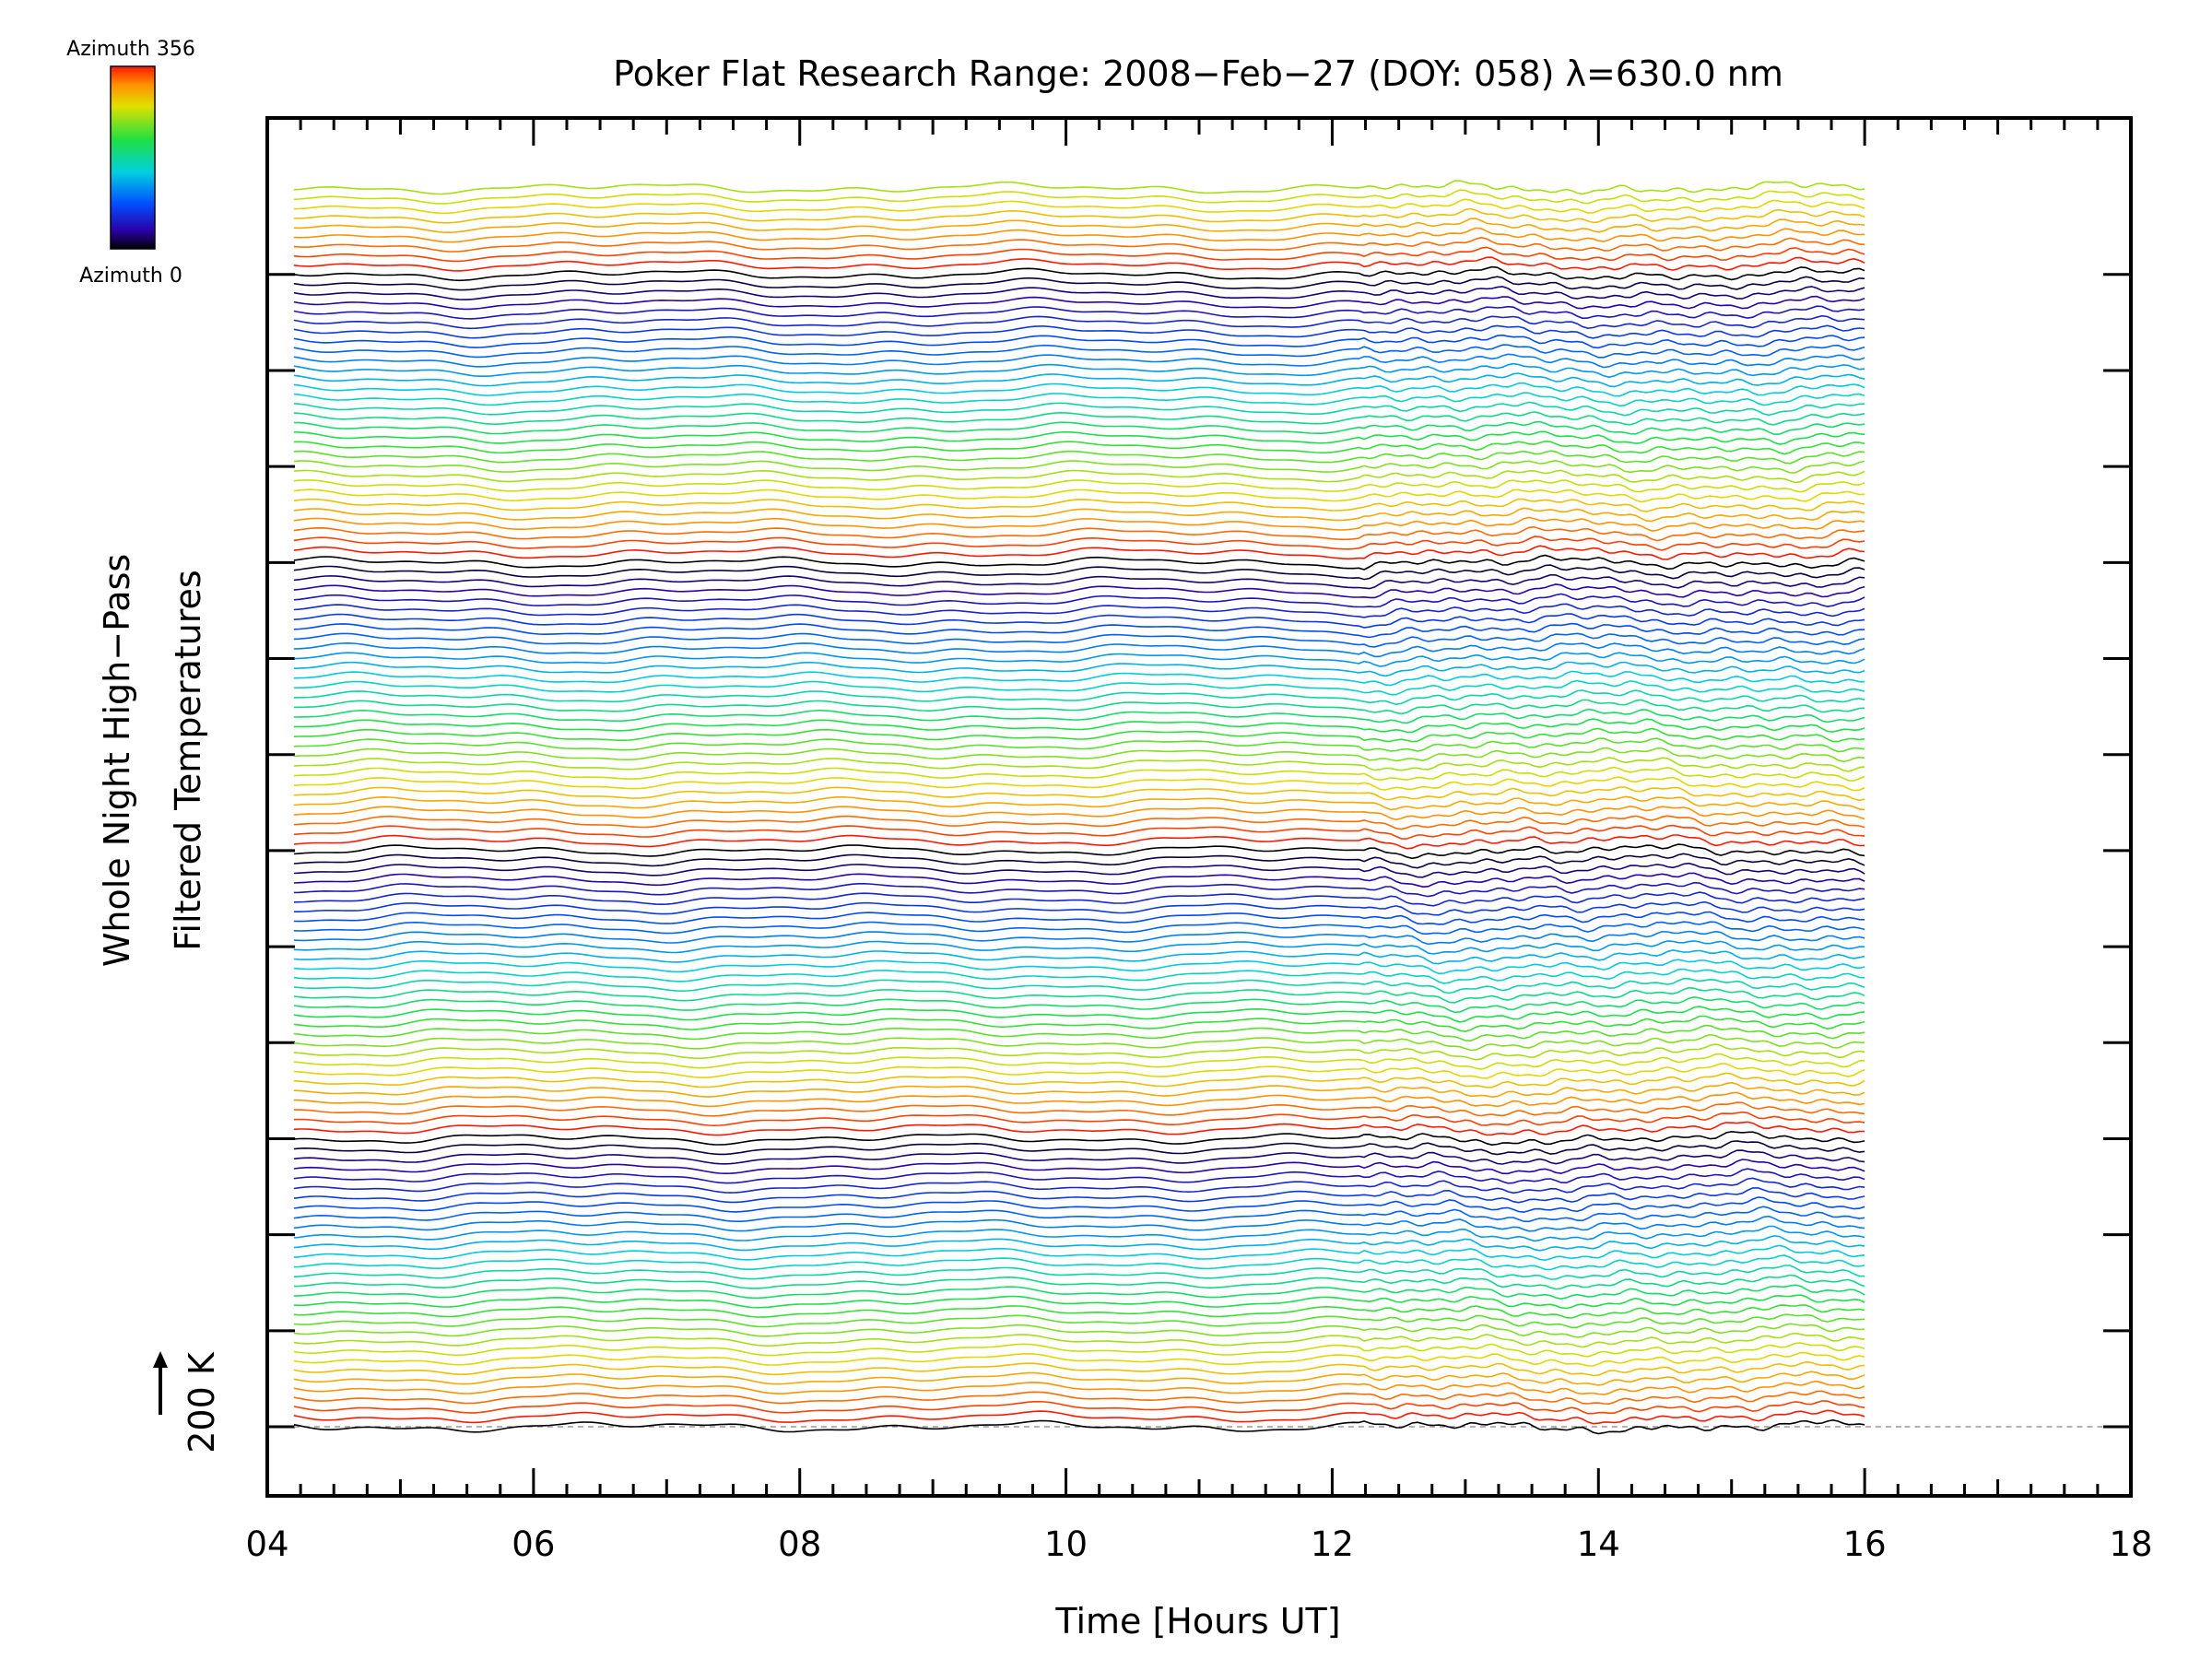 The image size is (2212, 1659). What do you see at coordinates (1197, 1621) in the screenshot?
I see `x-axis-label: Time [Hours UT]` at bounding box center [1197, 1621].